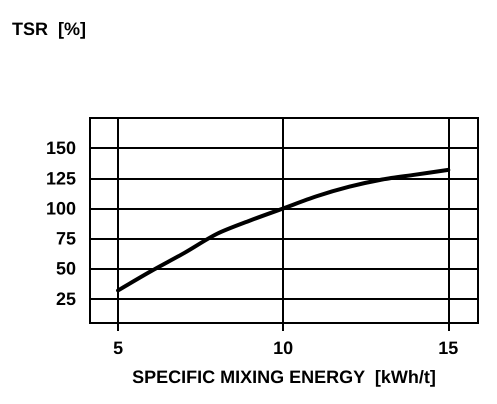 This screenshot has height=404, width=497. What do you see at coordinates (284, 377) in the screenshot?
I see `x-axis-title: SPECIFIC MIXING ENERGY [kWh/t]` at bounding box center [284, 377].